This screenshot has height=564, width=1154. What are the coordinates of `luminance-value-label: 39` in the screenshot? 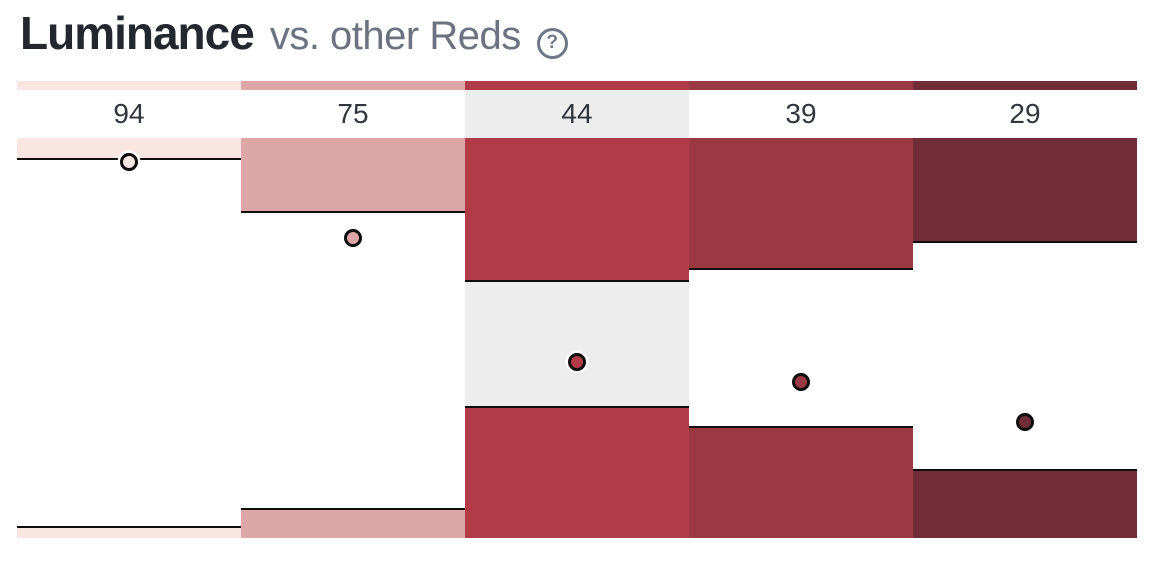 It's located at (801, 113).